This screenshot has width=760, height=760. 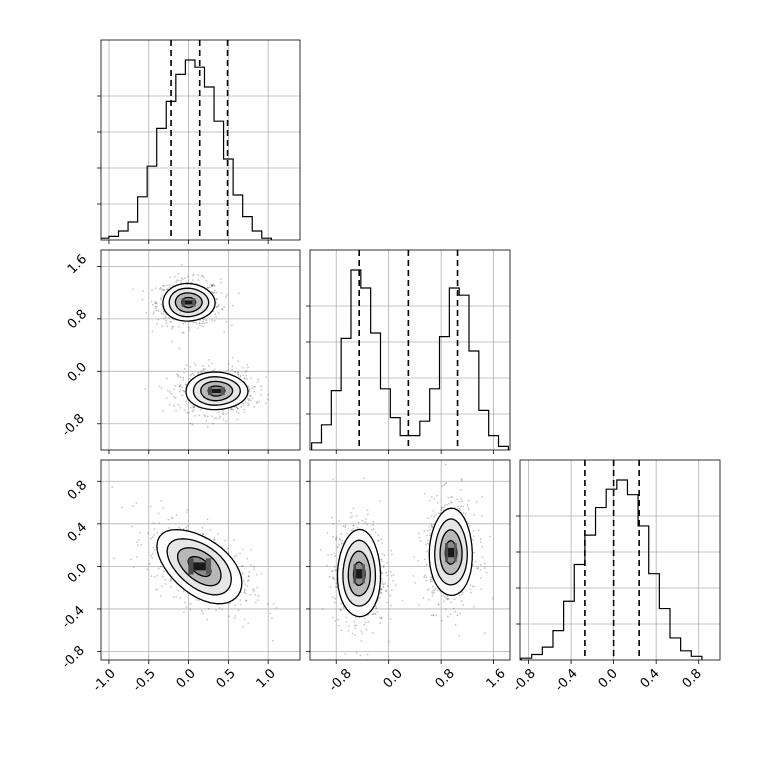 I want to click on density-cell, so click(x=363, y=574).